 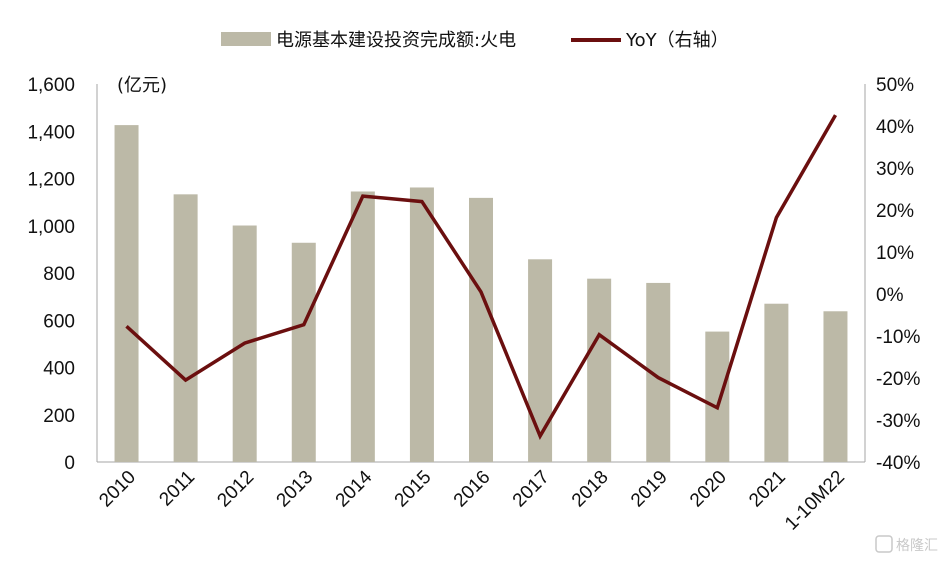 What do you see at coordinates (51, 132) in the screenshot?
I see `left-tick-label: 1,400` at bounding box center [51, 132].